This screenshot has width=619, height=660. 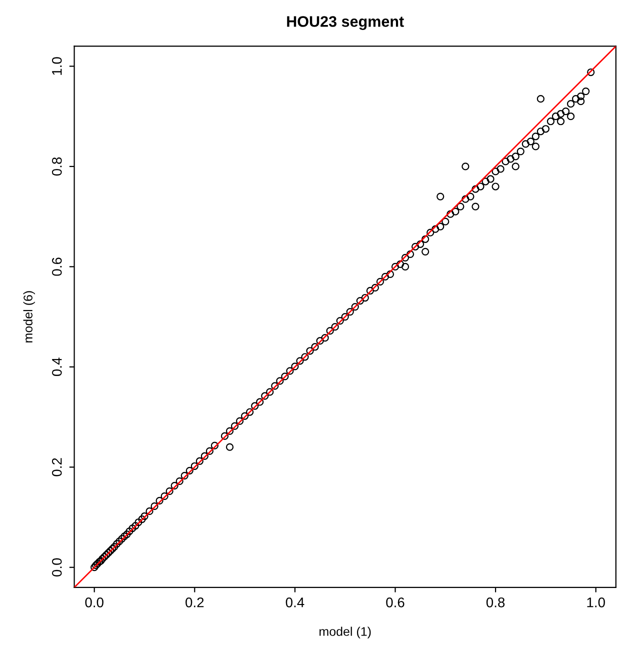 What do you see at coordinates (295, 602) in the screenshot?
I see `x-tick-label: 0.4` at bounding box center [295, 602].